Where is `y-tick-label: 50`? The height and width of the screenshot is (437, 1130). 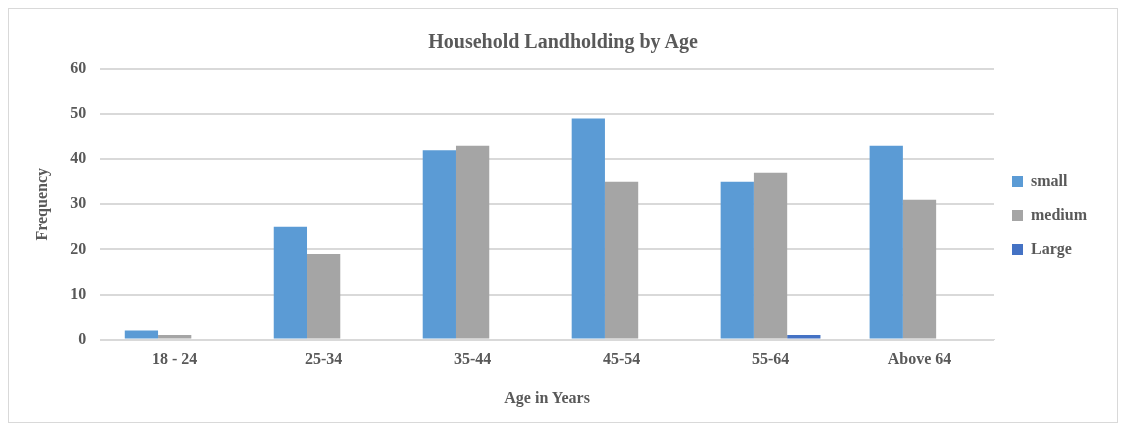
y-tick-label: 50 is located at coordinates (78, 113).